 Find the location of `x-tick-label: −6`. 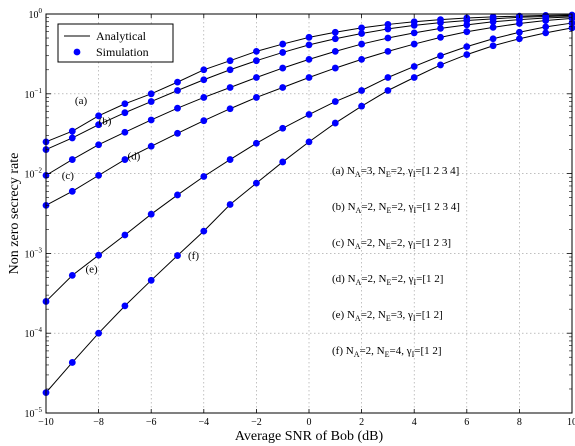

x-tick-label: −6 is located at coordinates (151, 422).